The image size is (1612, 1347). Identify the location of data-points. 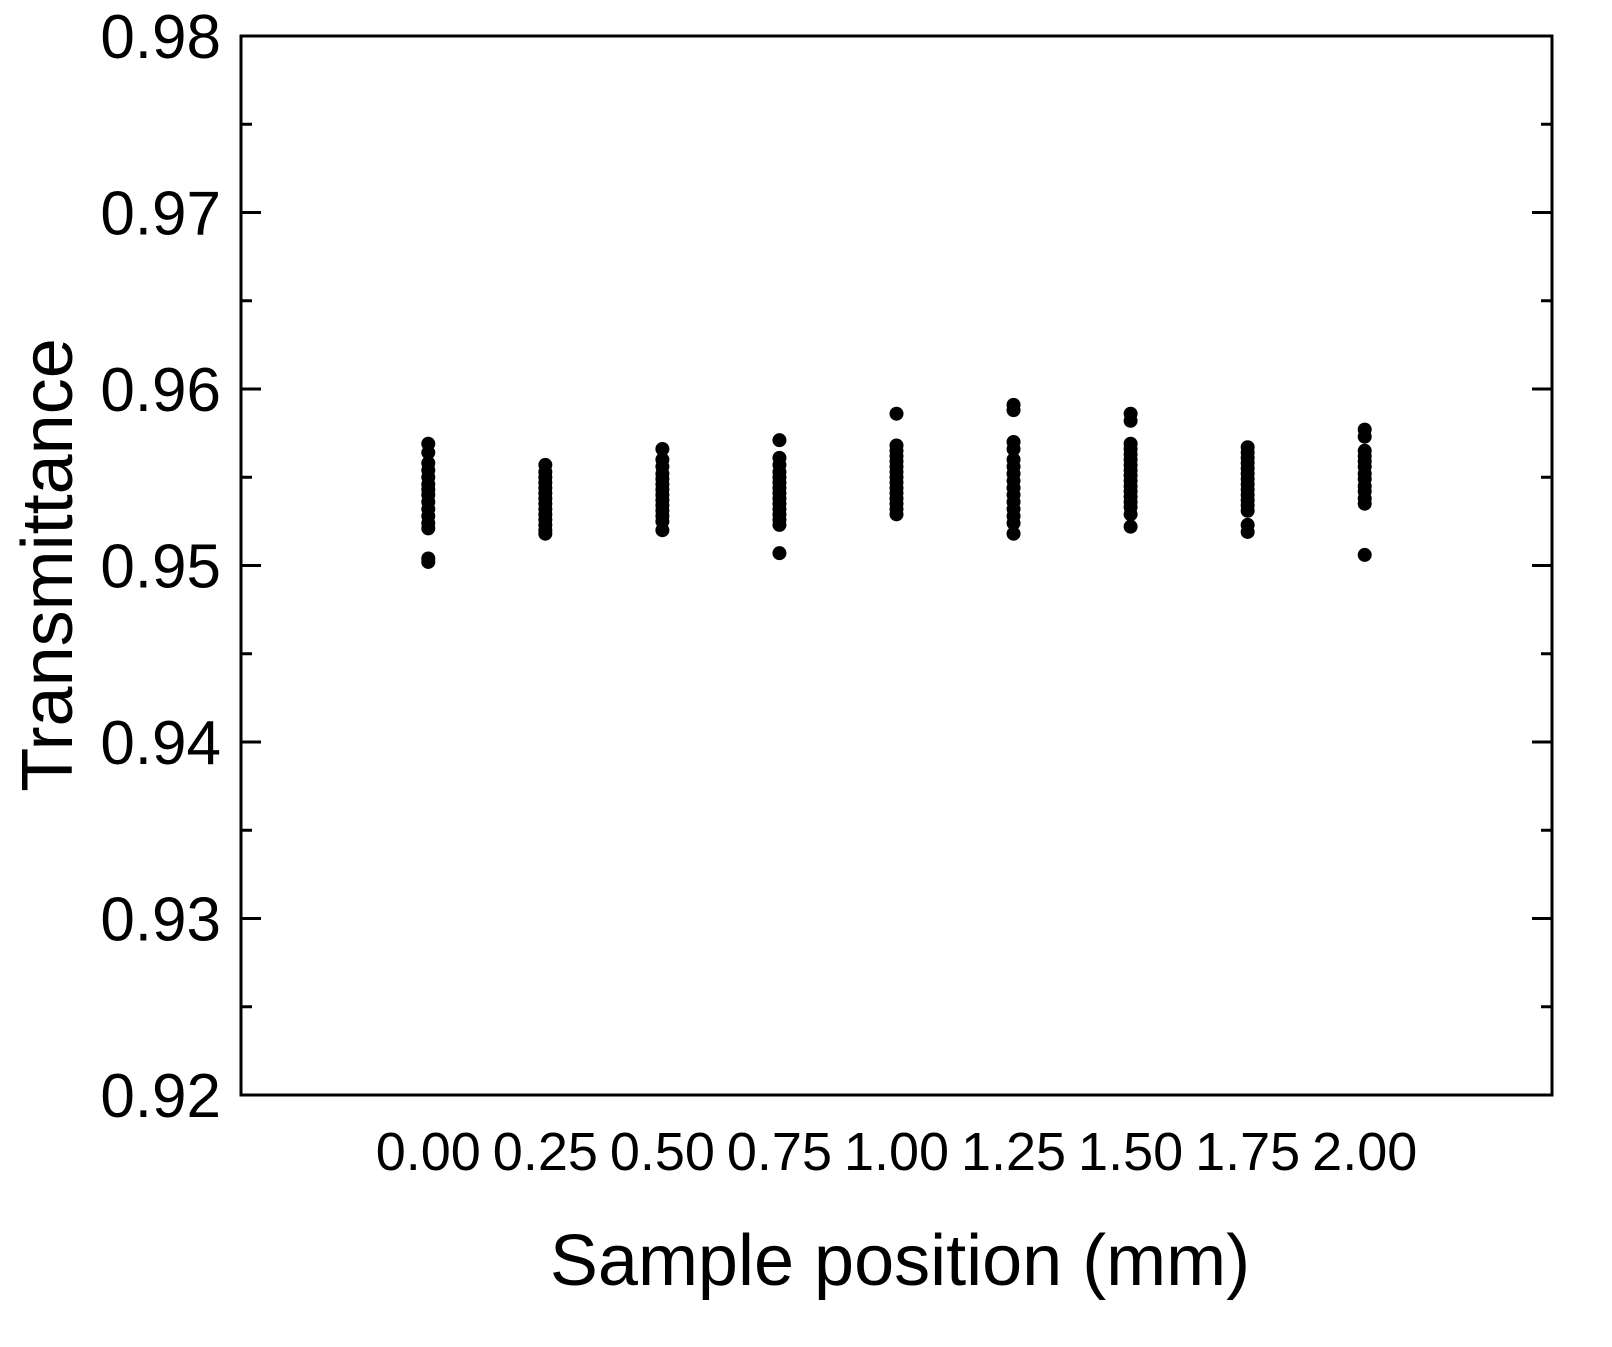
(896, 483).